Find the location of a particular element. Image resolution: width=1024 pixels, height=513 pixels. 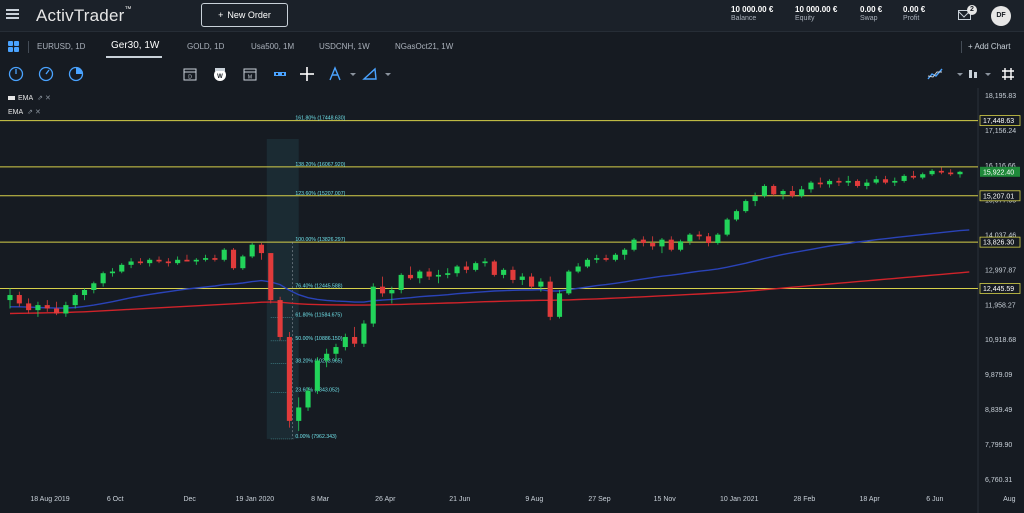

profit-label: Profit is located at coordinates (911, 18).